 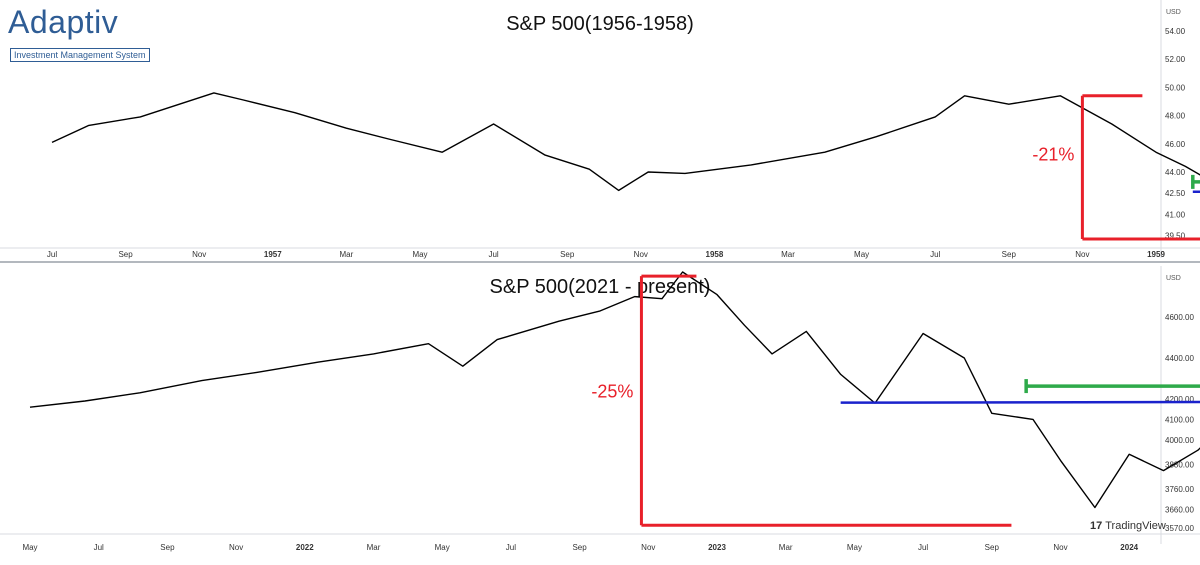 I want to click on x-tick-label: 1957, so click(x=273, y=254).